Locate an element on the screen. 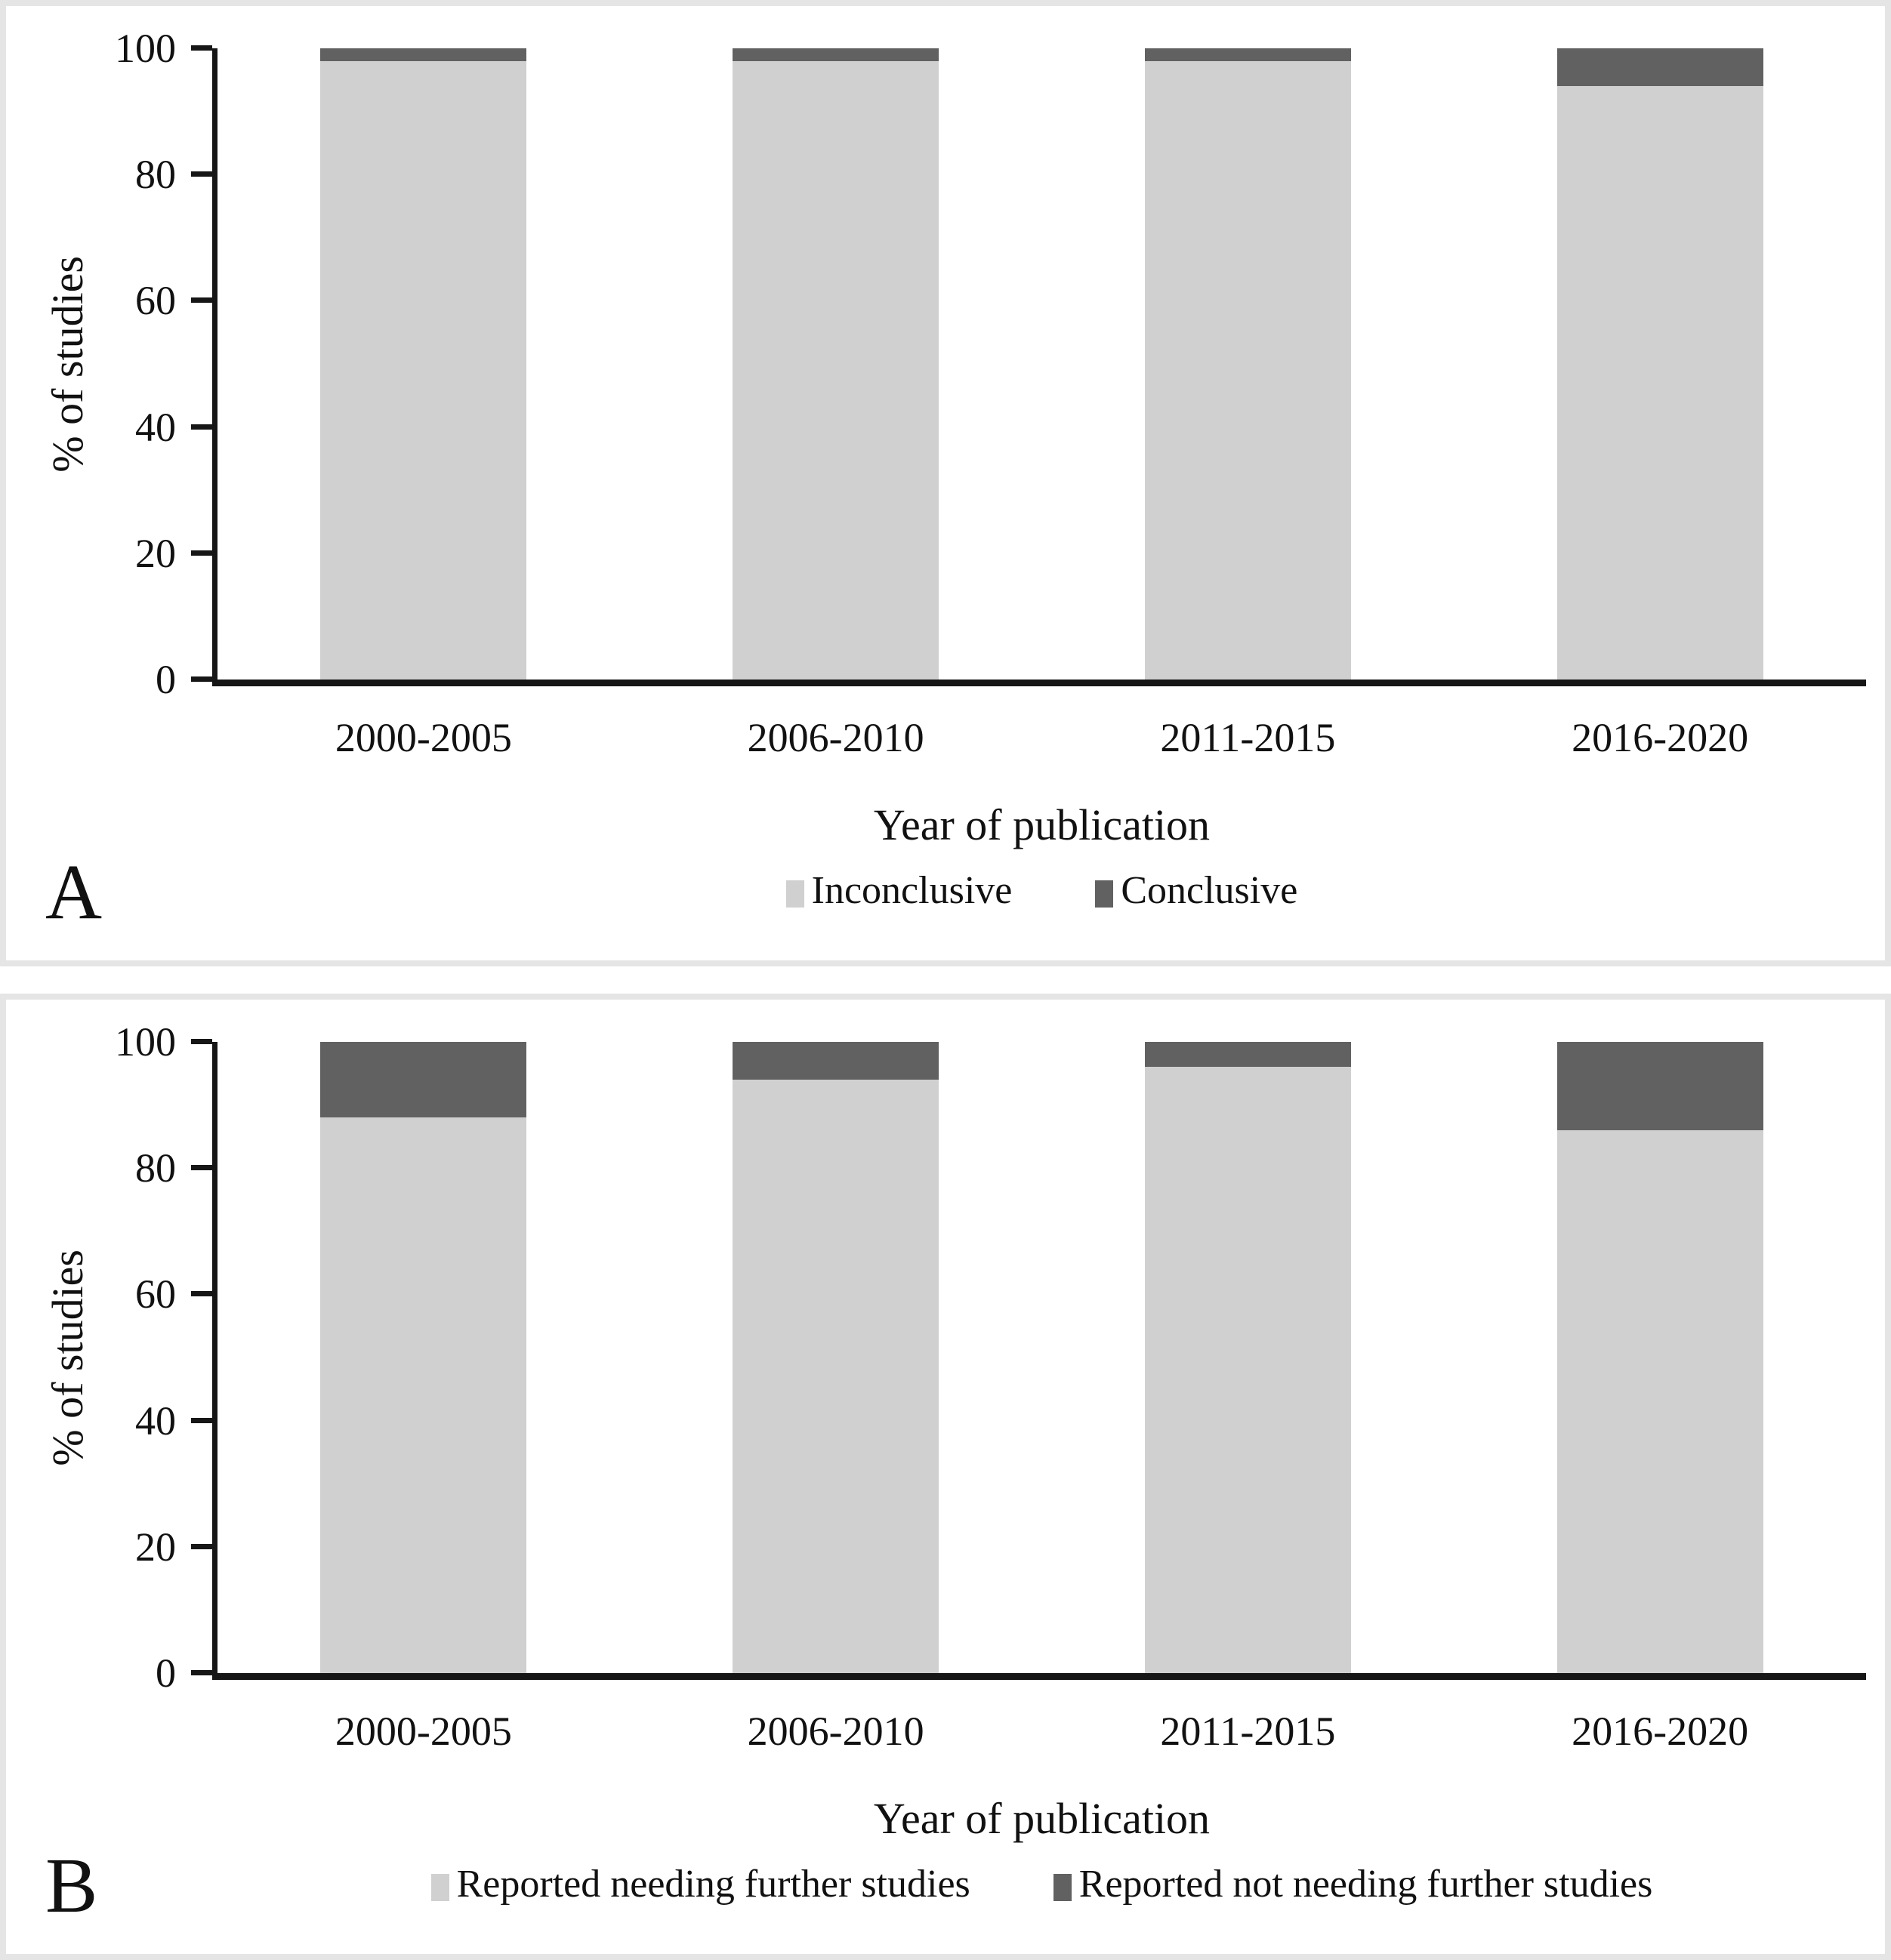  panel-letter-b: B is located at coordinates (71, 1885).